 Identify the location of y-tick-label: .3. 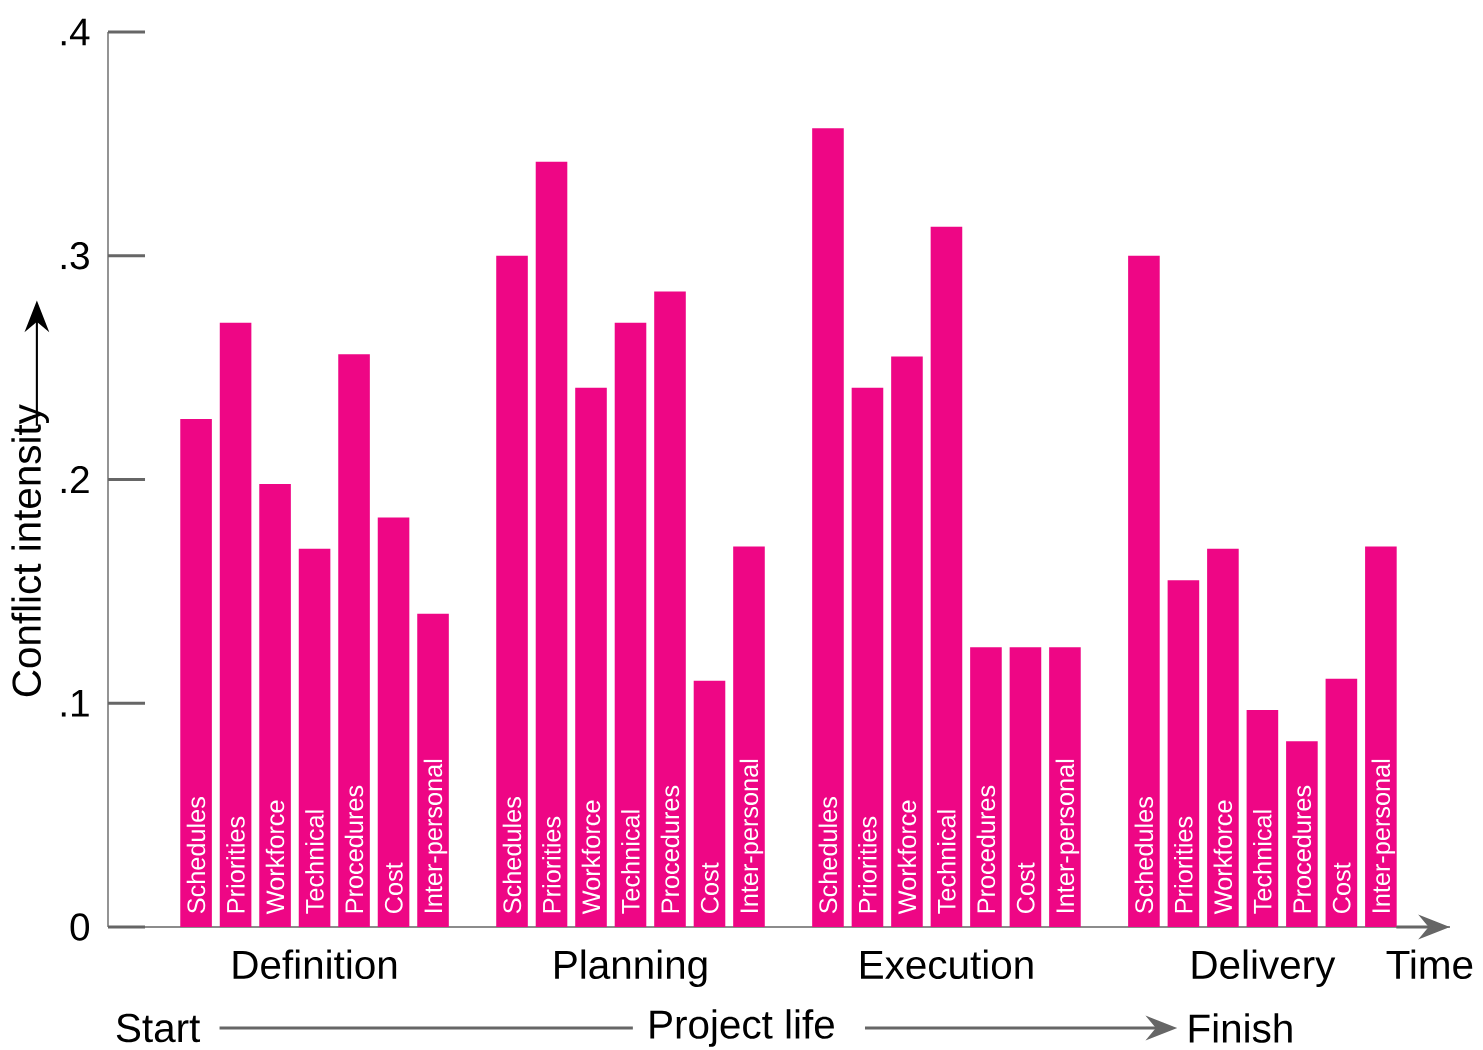
(75, 256).